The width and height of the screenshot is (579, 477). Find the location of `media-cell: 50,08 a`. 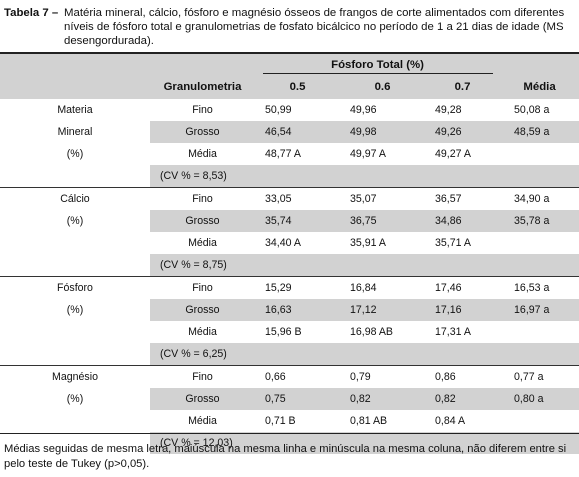

media-cell: 50,08 a is located at coordinates (532, 110).